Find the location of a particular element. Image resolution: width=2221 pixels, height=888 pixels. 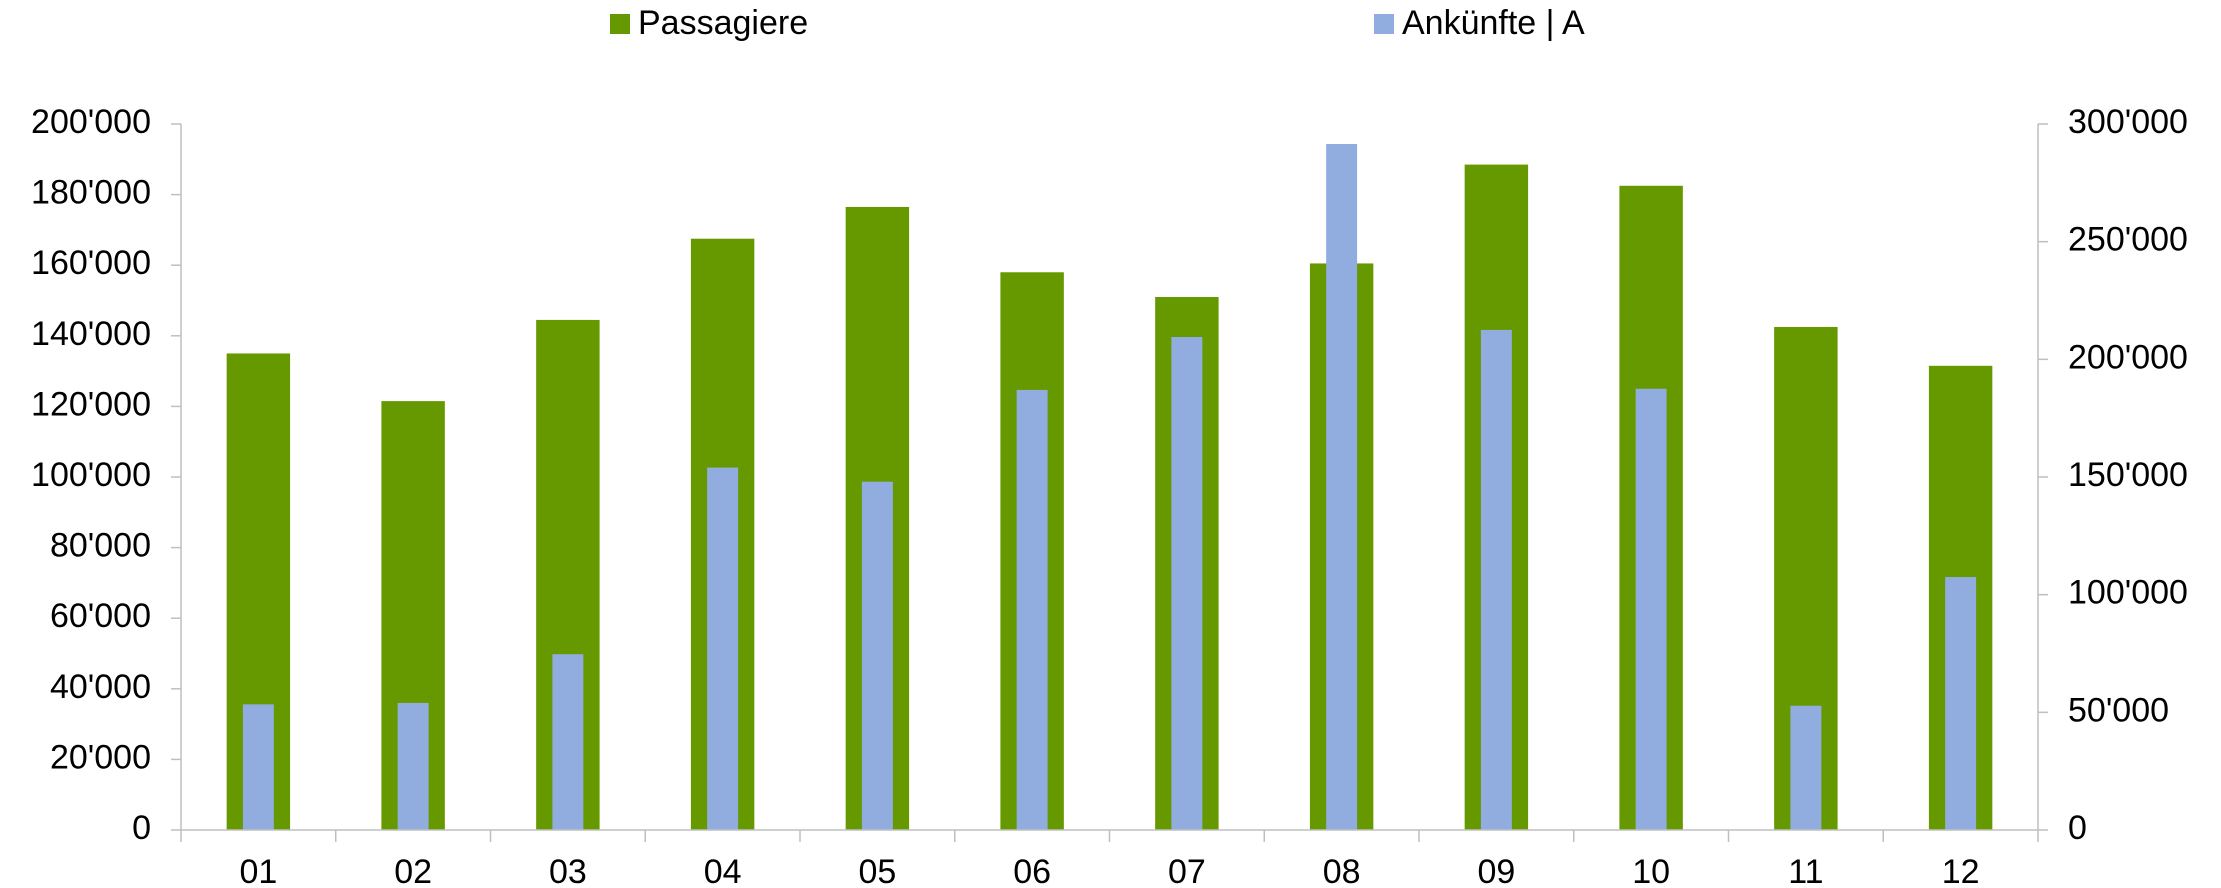

y2-tick-label: 250'000 is located at coordinates (2128, 240).